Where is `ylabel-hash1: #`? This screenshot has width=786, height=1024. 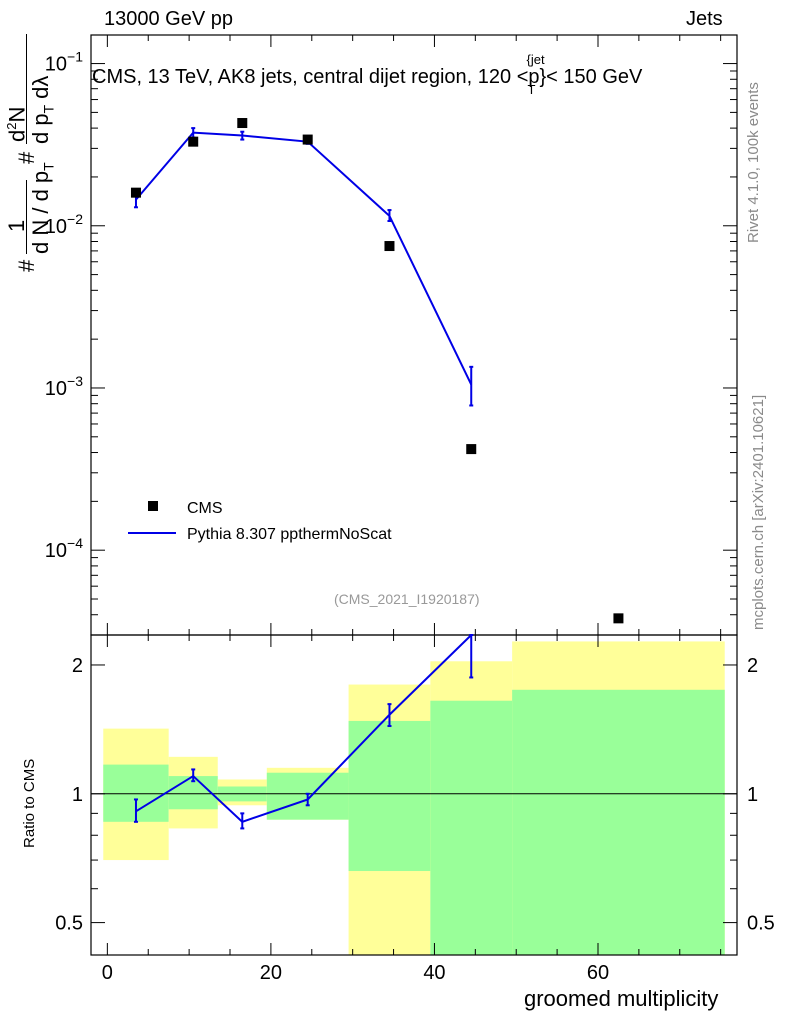 ylabel-hash1: # is located at coordinates (26, 265).